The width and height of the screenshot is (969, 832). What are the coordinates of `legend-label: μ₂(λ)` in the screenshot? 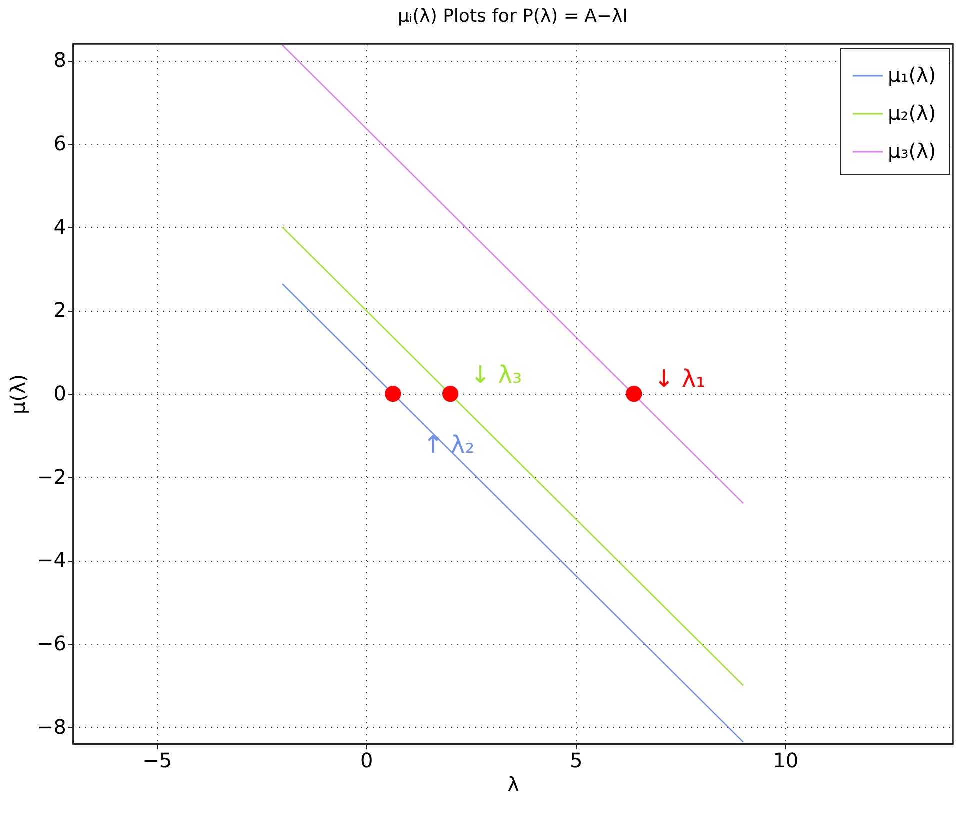 It's located at (912, 113).